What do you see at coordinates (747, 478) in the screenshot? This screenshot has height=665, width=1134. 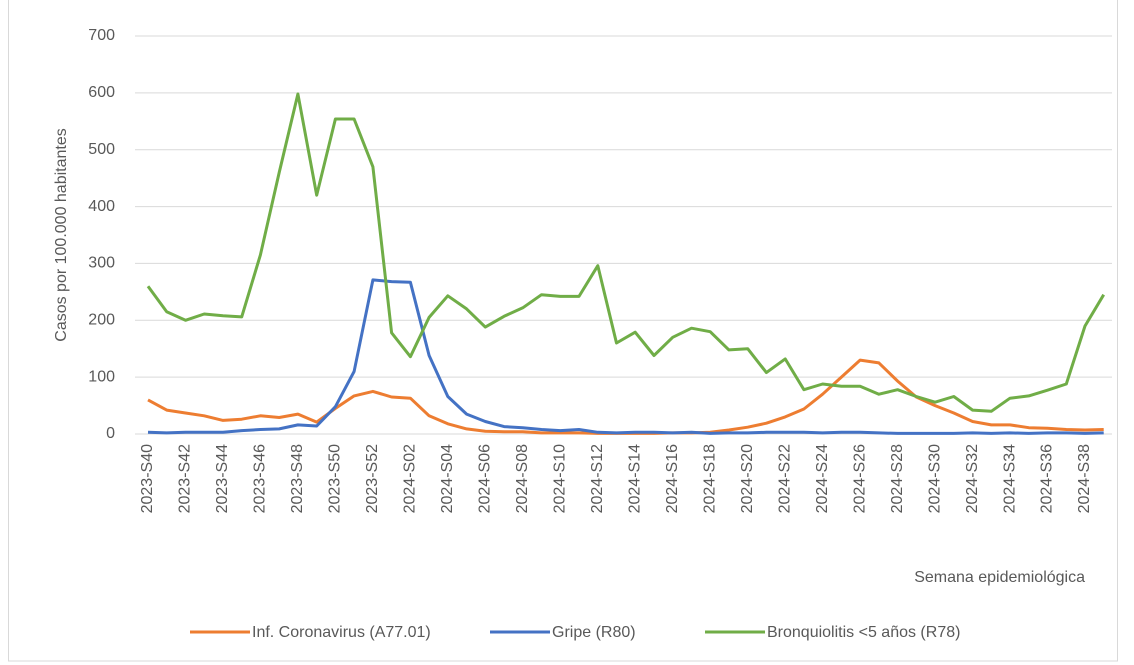 I see `x-tick-label: 2024-S20` at bounding box center [747, 478].